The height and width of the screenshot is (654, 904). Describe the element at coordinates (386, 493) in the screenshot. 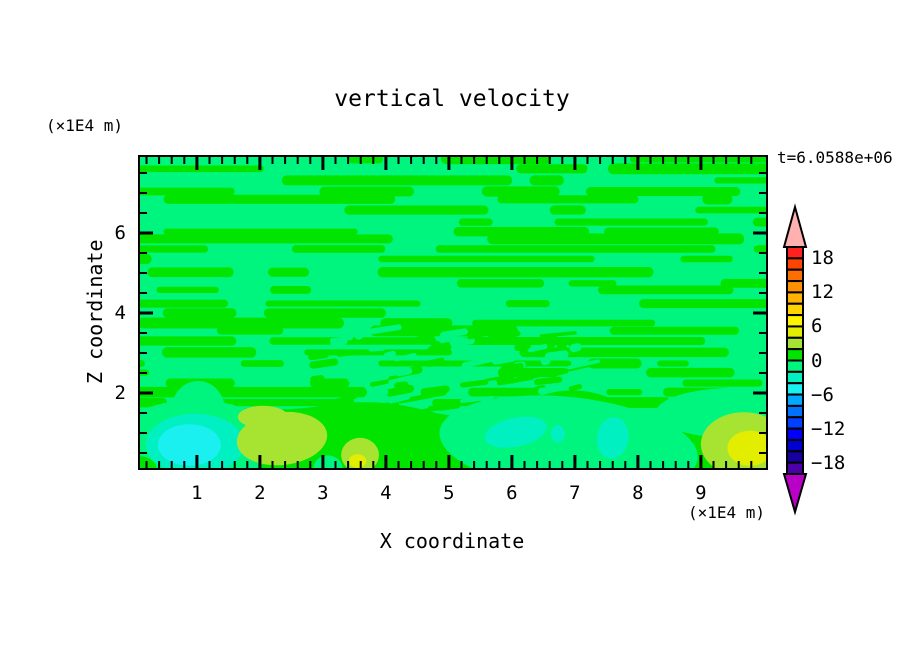

I see `x-tick-label: 4` at that location.